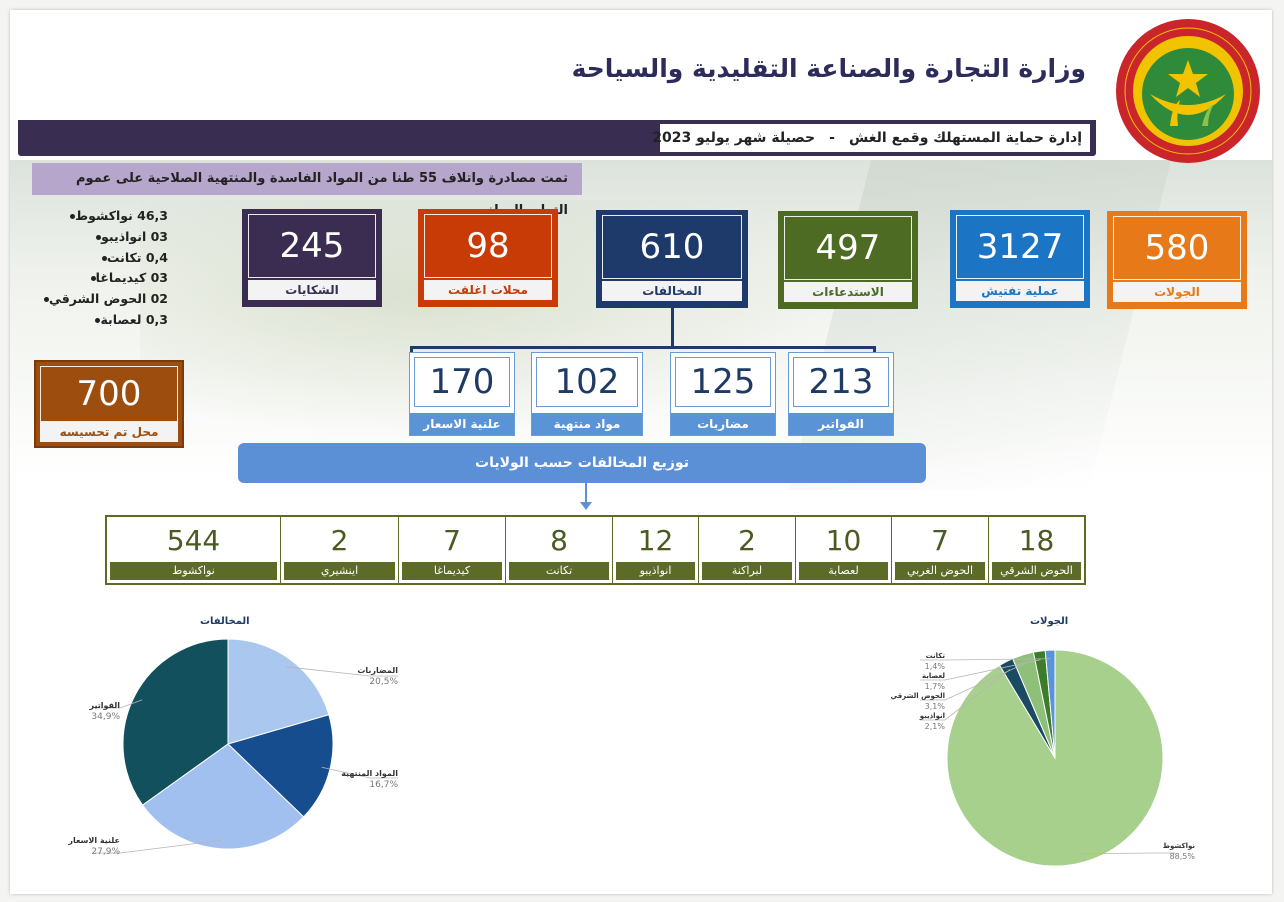 The image size is (1284, 902). Describe the element at coordinates (723, 424) in the screenshot. I see `breakdown-label: مضاربات` at that location.